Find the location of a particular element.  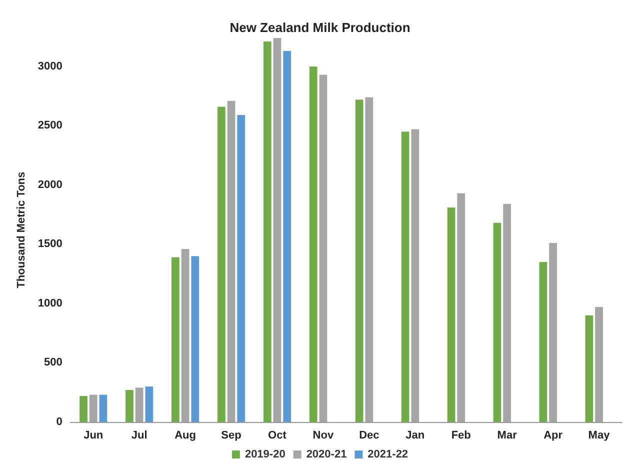

x-tick-label: Aug is located at coordinates (185, 436).